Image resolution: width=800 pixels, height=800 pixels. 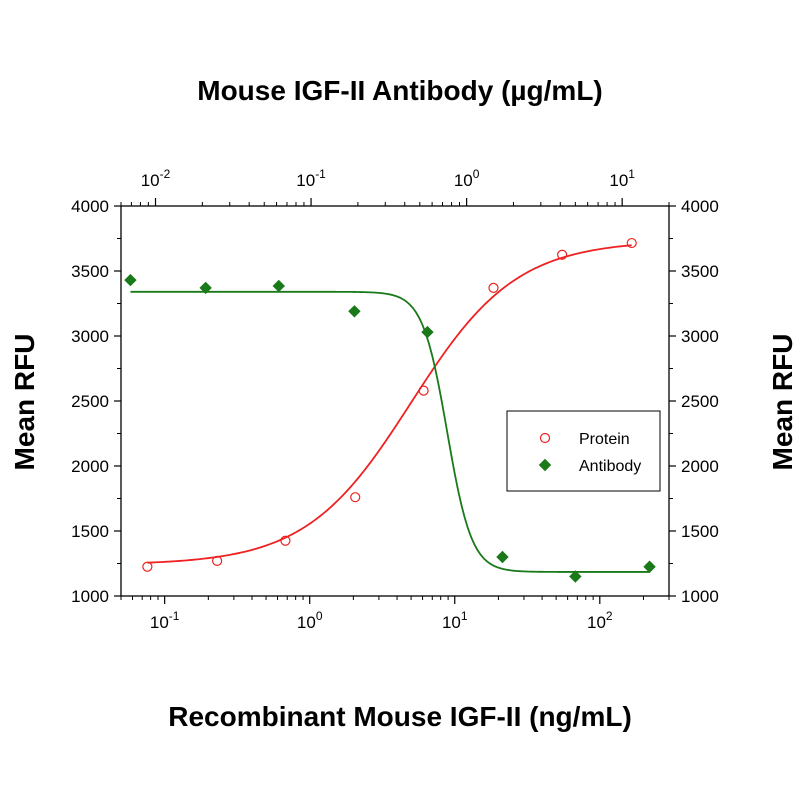 What do you see at coordinates (604, 439) in the screenshot?
I see `legend-label-protein: Protein` at bounding box center [604, 439].